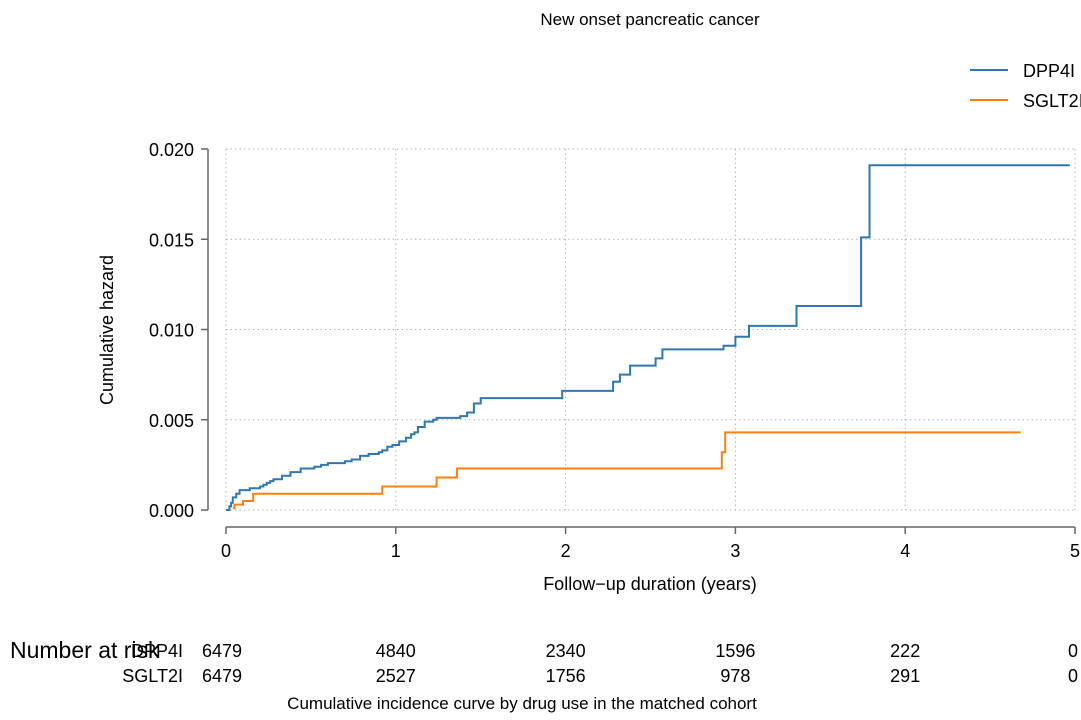  I want to click on risk-row-label-dpp4i: DPP4I, so click(157, 651).